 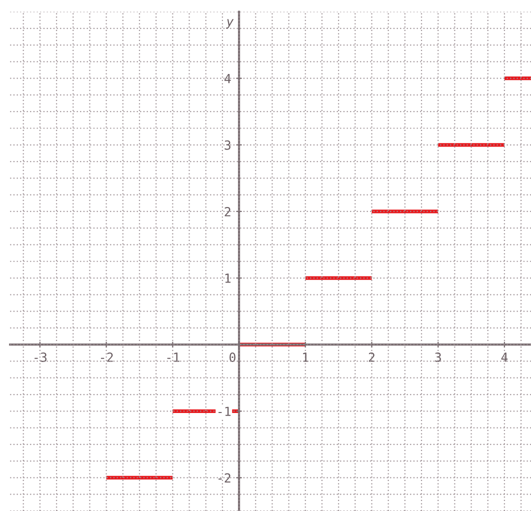 I want to click on x-tick-label: 2, so click(x=371, y=357).